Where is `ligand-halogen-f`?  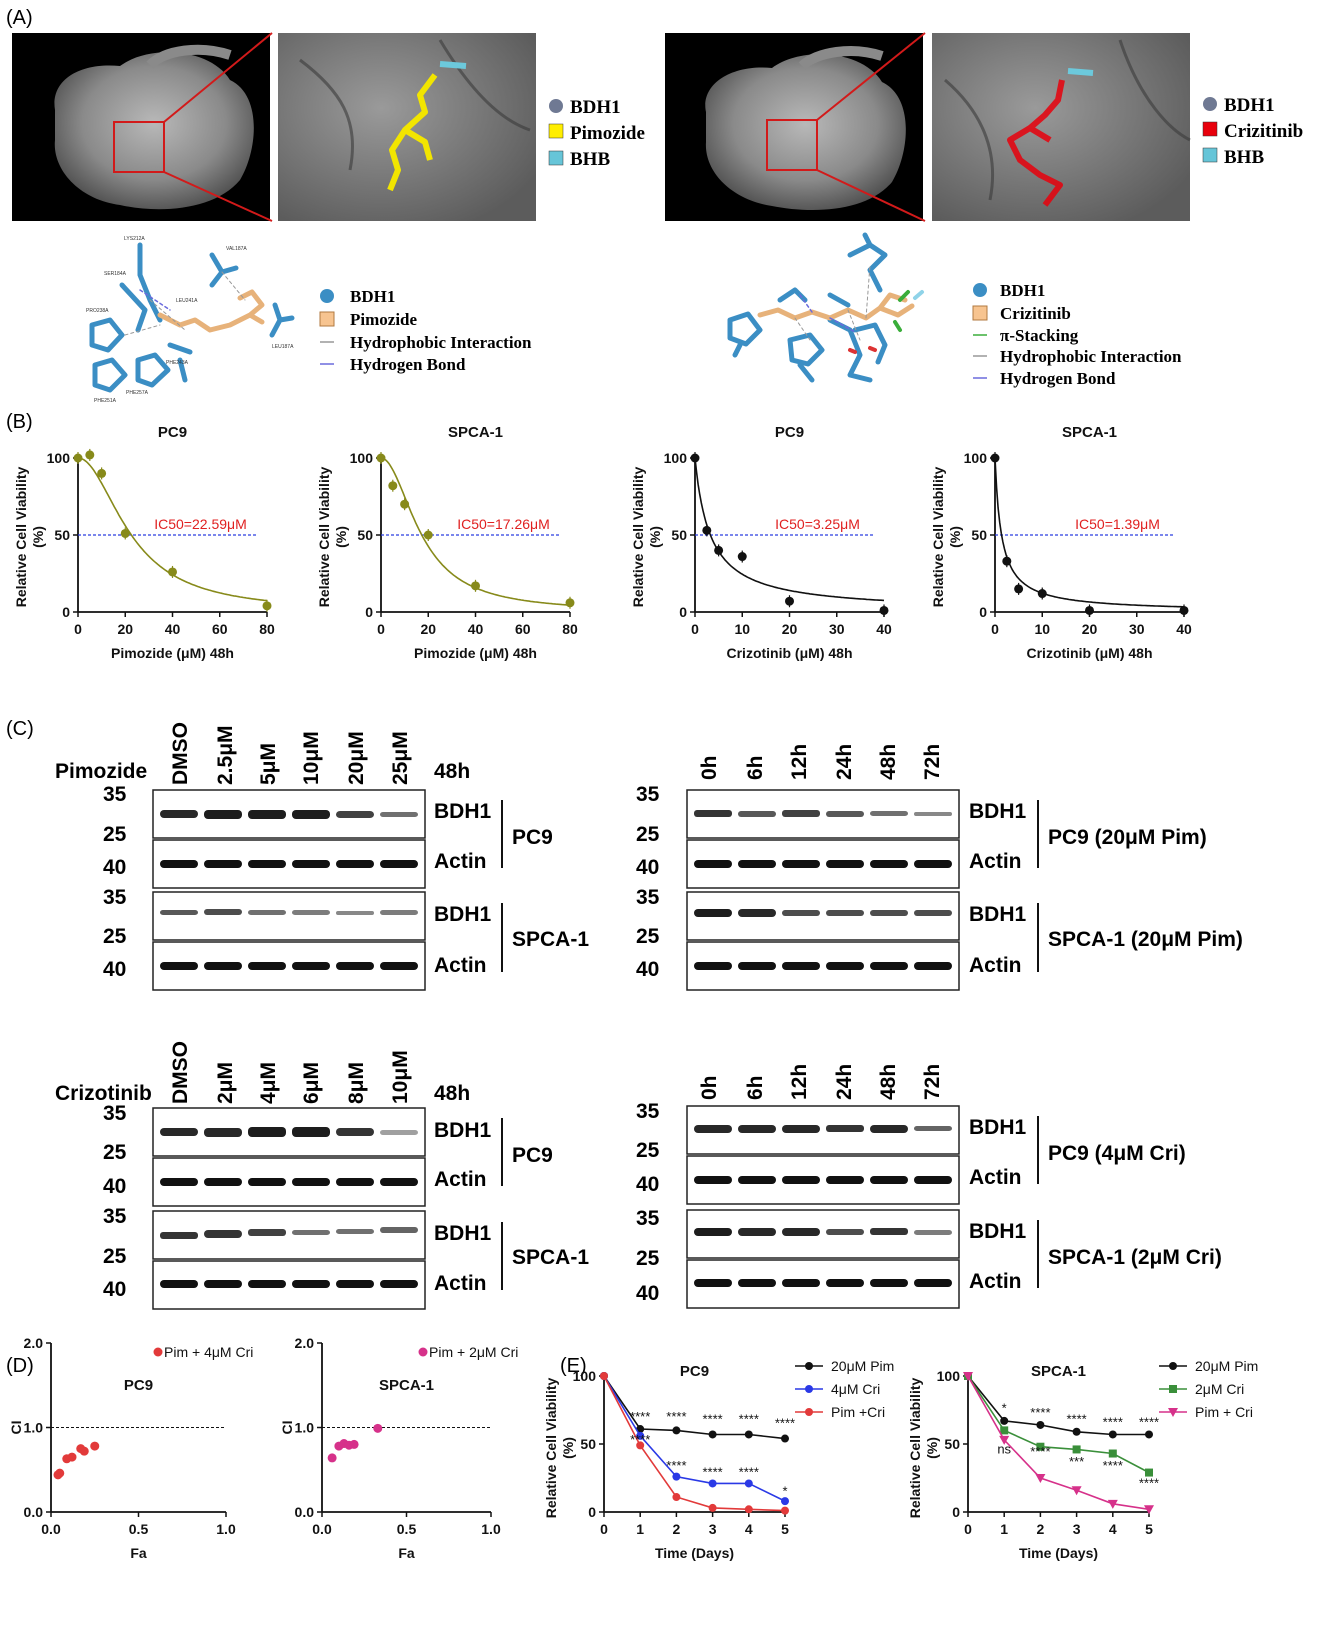
ligand-halogen-f is located at coordinates (918, 295).